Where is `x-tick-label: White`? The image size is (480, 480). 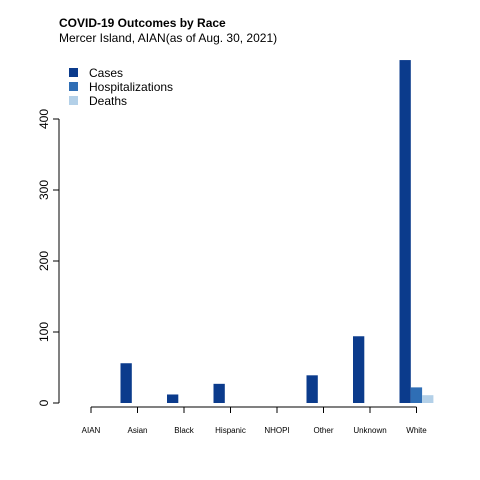 x-tick-label: White is located at coordinates (416, 430).